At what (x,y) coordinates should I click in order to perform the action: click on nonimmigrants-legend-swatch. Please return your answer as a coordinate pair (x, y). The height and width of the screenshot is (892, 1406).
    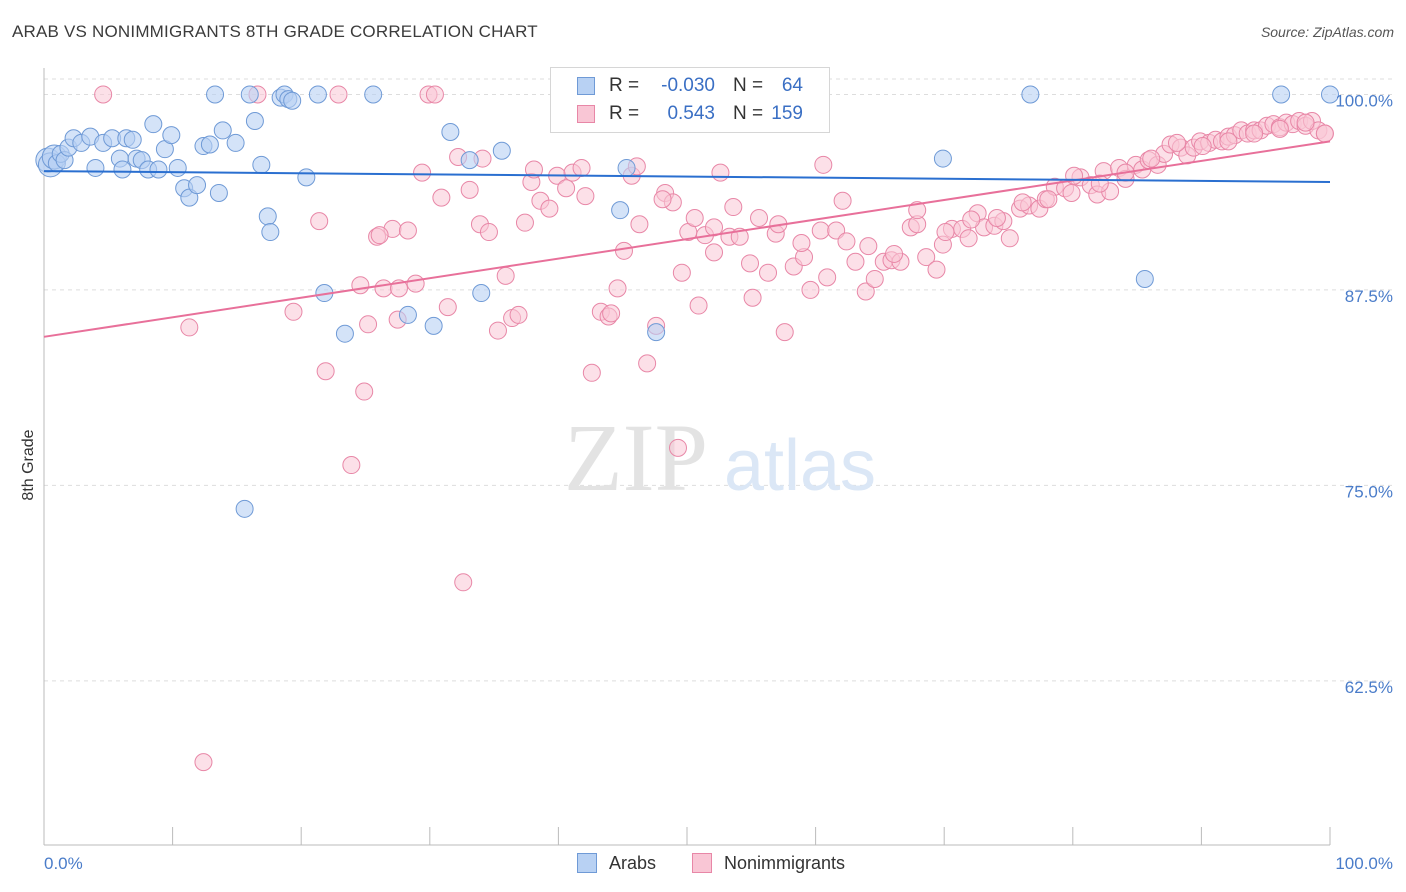
    Looking at the image, I should click on (702, 863).